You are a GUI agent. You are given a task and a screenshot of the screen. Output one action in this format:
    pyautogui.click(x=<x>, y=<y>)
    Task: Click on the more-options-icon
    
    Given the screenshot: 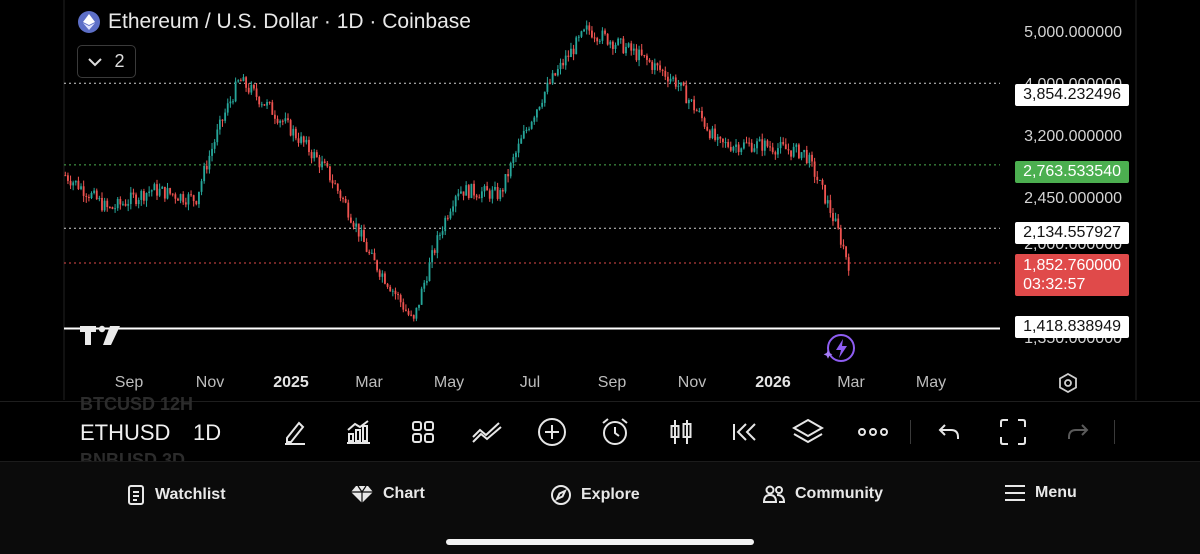 What is the action you would take?
    pyautogui.click(x=873, y=432)
    